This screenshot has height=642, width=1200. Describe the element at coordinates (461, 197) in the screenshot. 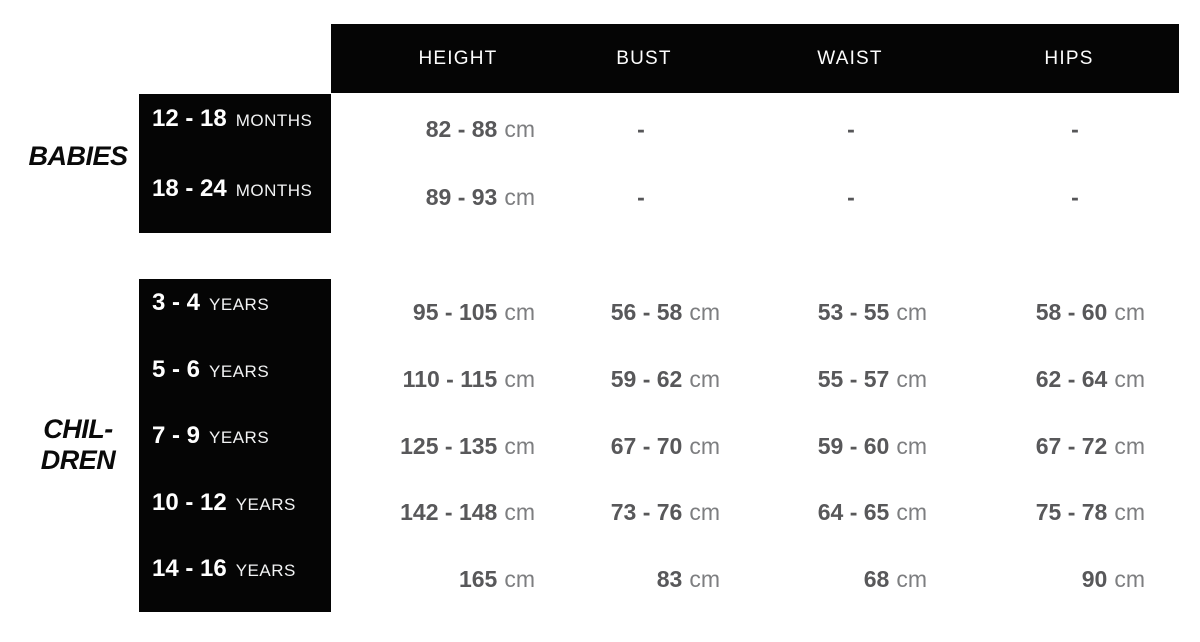

I see `measurement-number: 89 - 93` at that location.